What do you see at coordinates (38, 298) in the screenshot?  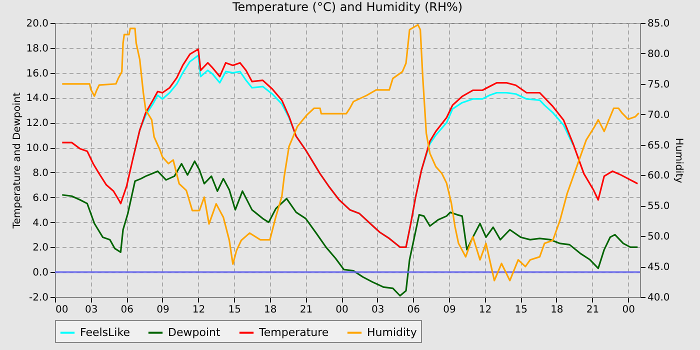 I see `y-tick-label: -2.0` at bounding box center [38, 298].